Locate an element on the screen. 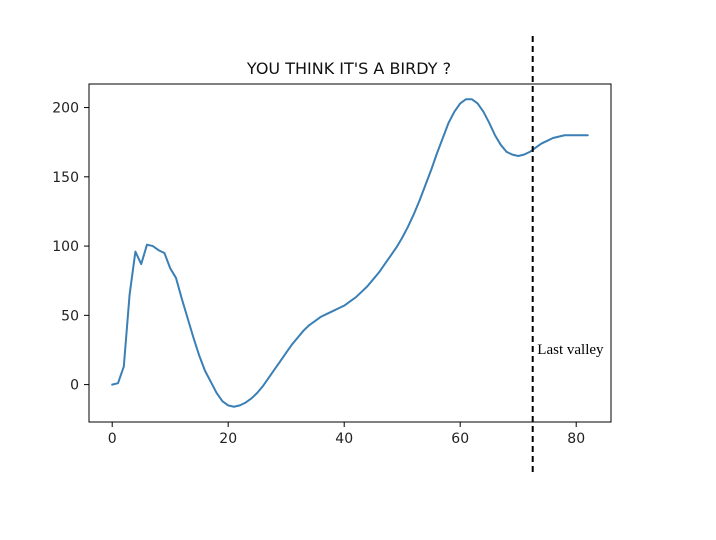  y-tick-label: 0 is located at coordinates (74, 386).